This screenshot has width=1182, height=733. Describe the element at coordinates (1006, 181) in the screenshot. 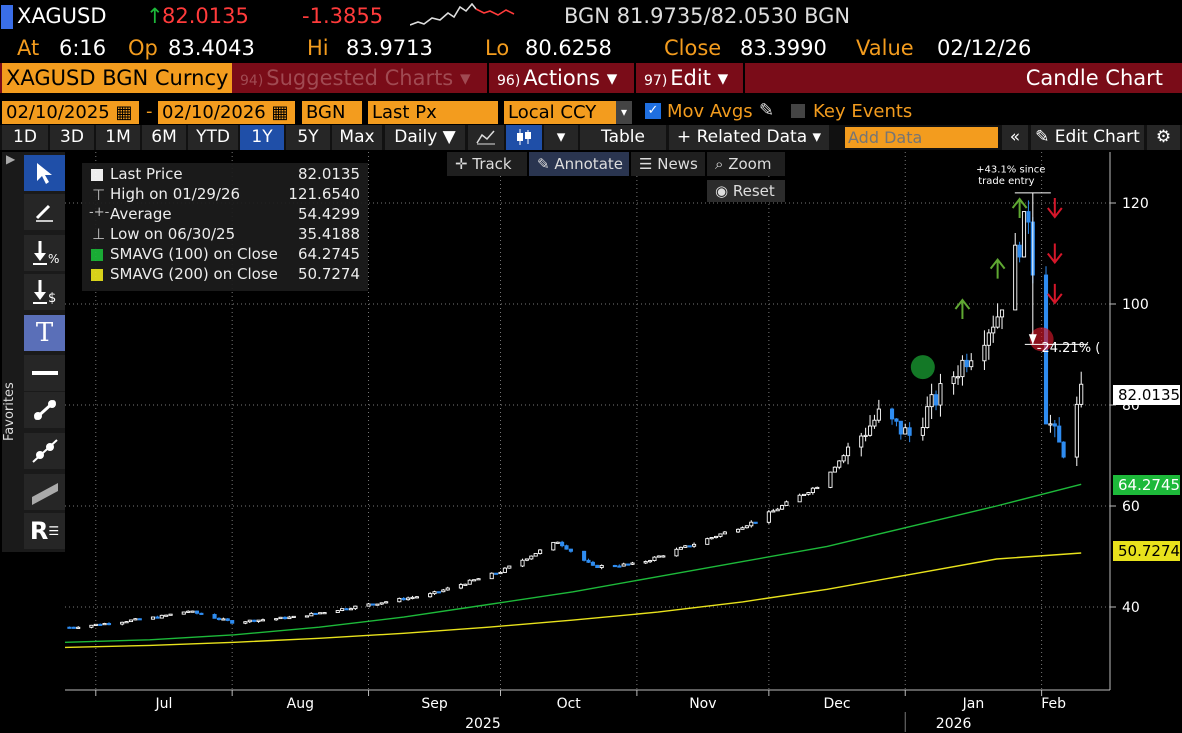

I see `trade-entry-text: trade entry` at that location.